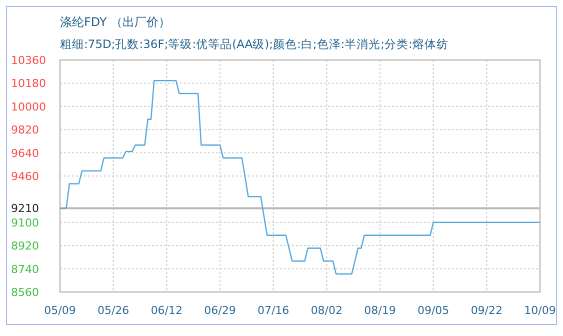 This screenshot has height=336, width=563. Describe the element at coordinates (220, 310) in the screenshot. I see `x-tick: 06/29` at that location.